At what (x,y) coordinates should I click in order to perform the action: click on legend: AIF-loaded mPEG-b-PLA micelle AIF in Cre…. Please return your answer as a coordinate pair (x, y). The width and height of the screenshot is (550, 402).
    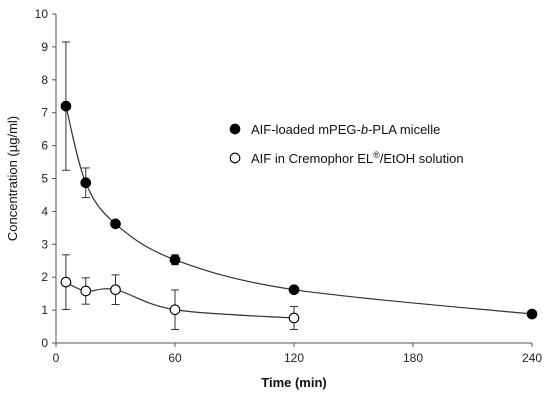
    Looking at the image, I should click on (346, 144).